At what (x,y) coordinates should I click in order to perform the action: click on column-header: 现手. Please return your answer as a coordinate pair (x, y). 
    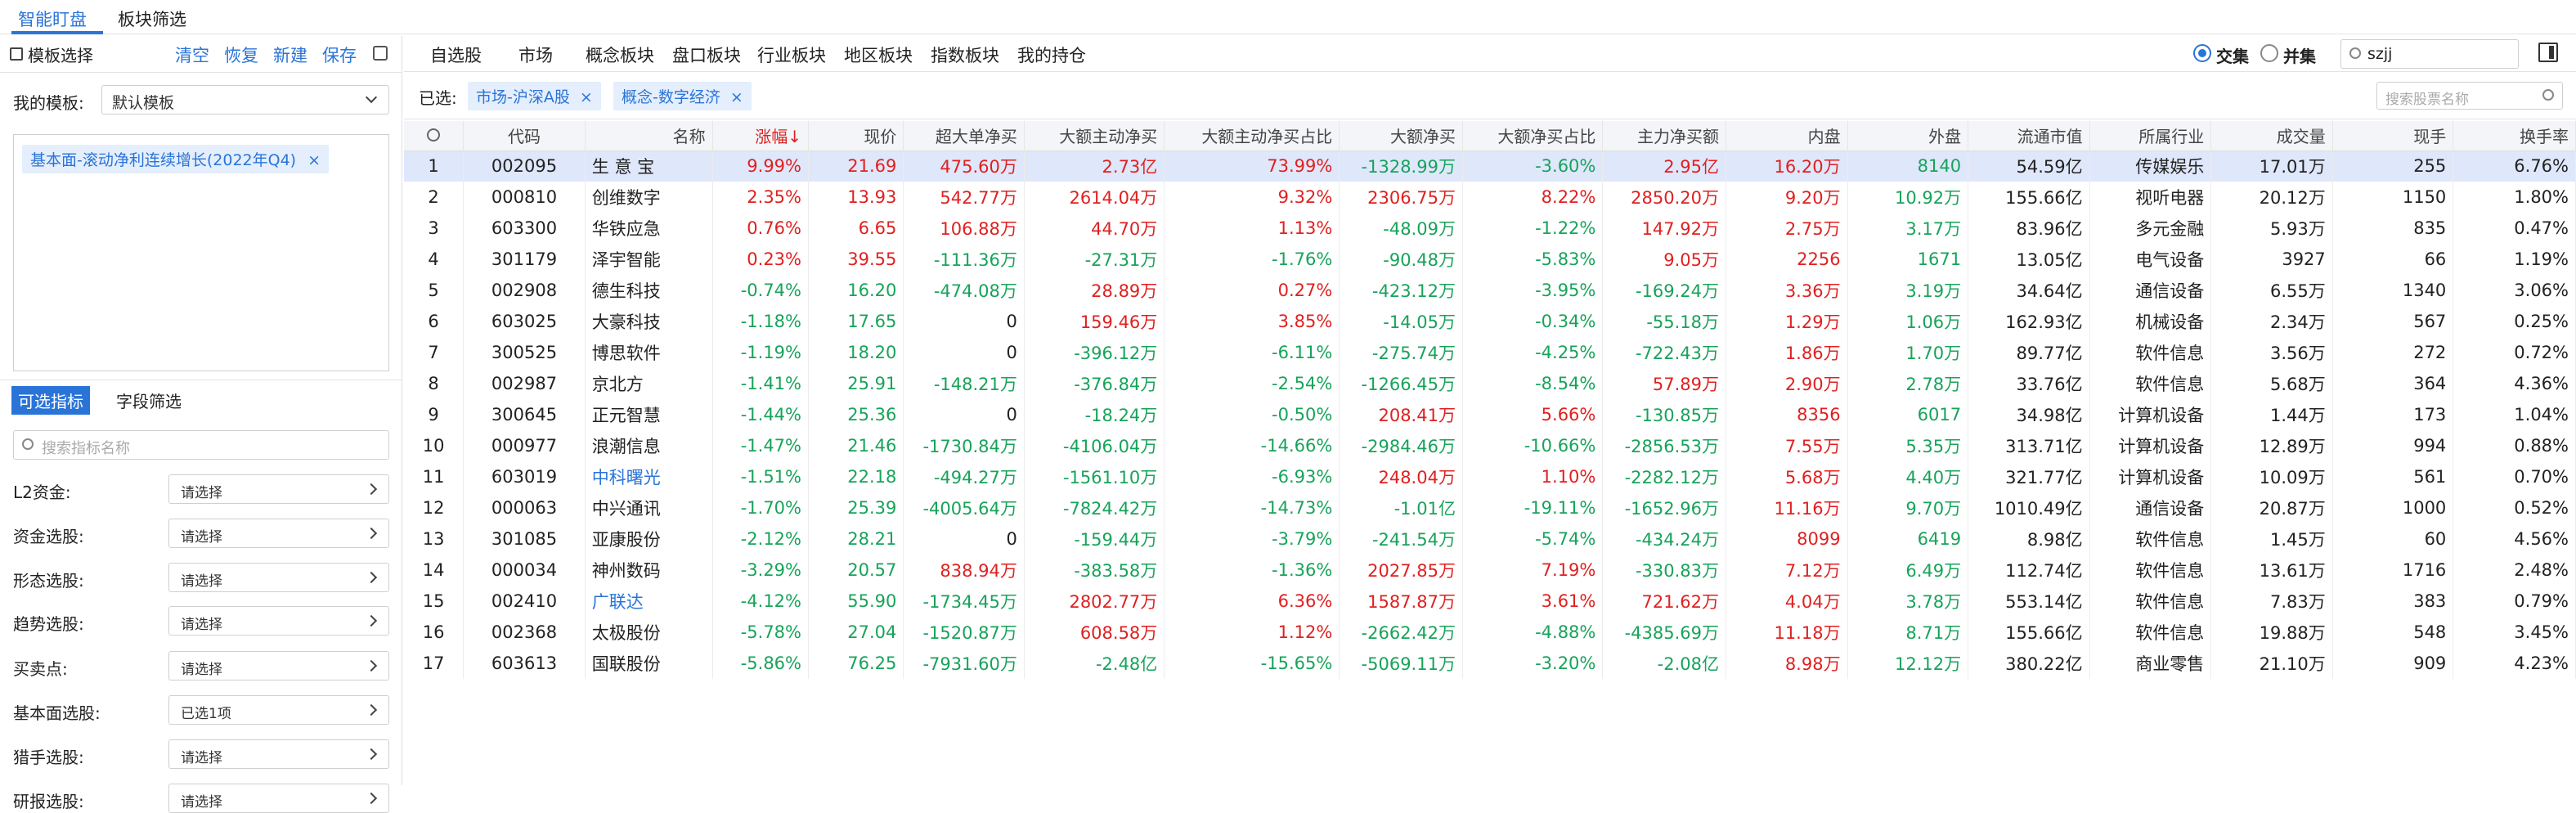
    Looking at the image, I should click on (2393, 136).